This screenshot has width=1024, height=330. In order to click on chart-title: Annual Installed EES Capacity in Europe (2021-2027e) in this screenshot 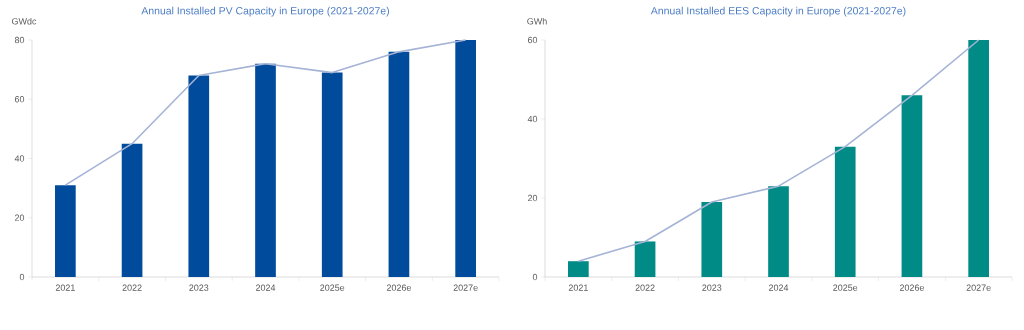, I will do `click(778, 11)`.